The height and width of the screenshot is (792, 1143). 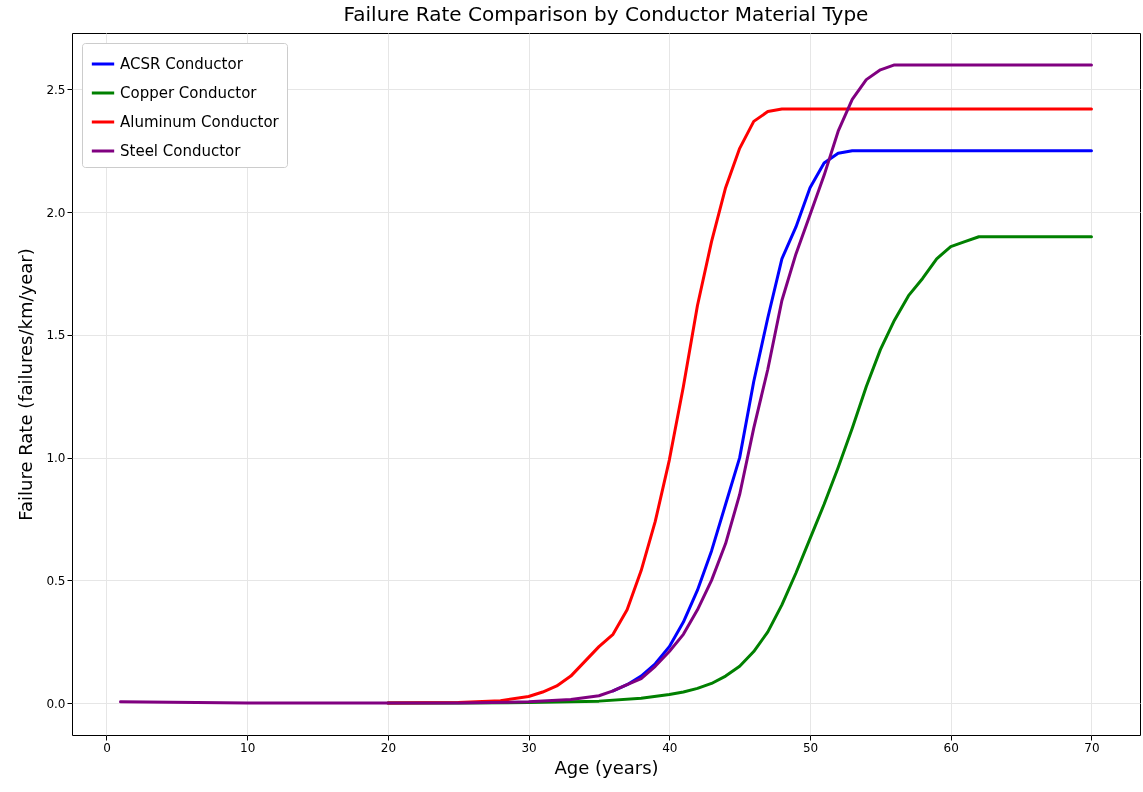 I want to click on legend-label: ACSR Conductor, so click(x=182, y=64).